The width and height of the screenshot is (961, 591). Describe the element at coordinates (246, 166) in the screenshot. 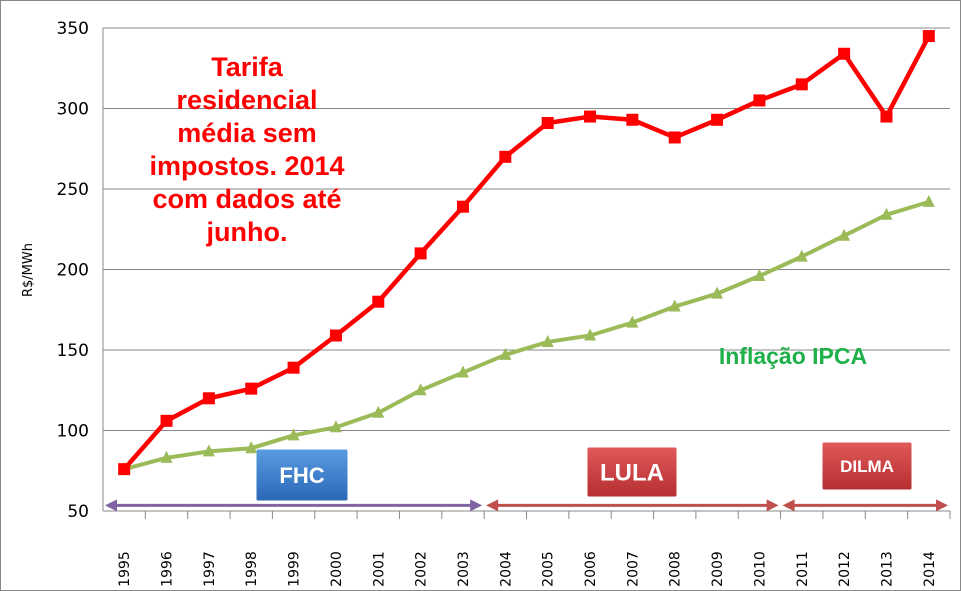

I see `red-annotation-line: impostos. 2014` at that location.